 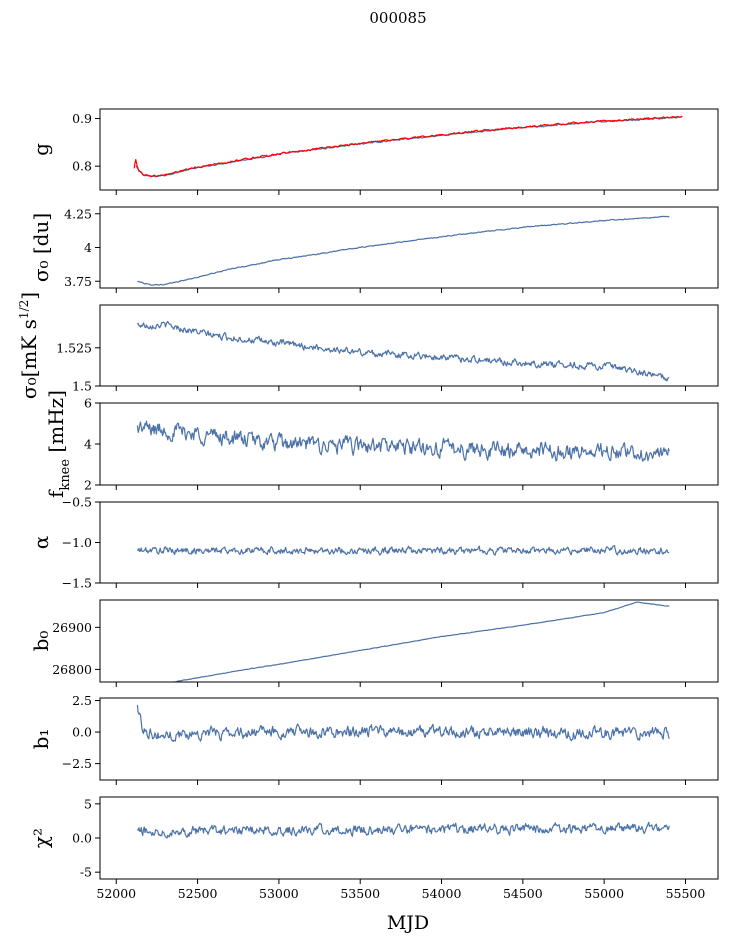 I want to click on figure-title: 000085, so click(x=397, y=18).